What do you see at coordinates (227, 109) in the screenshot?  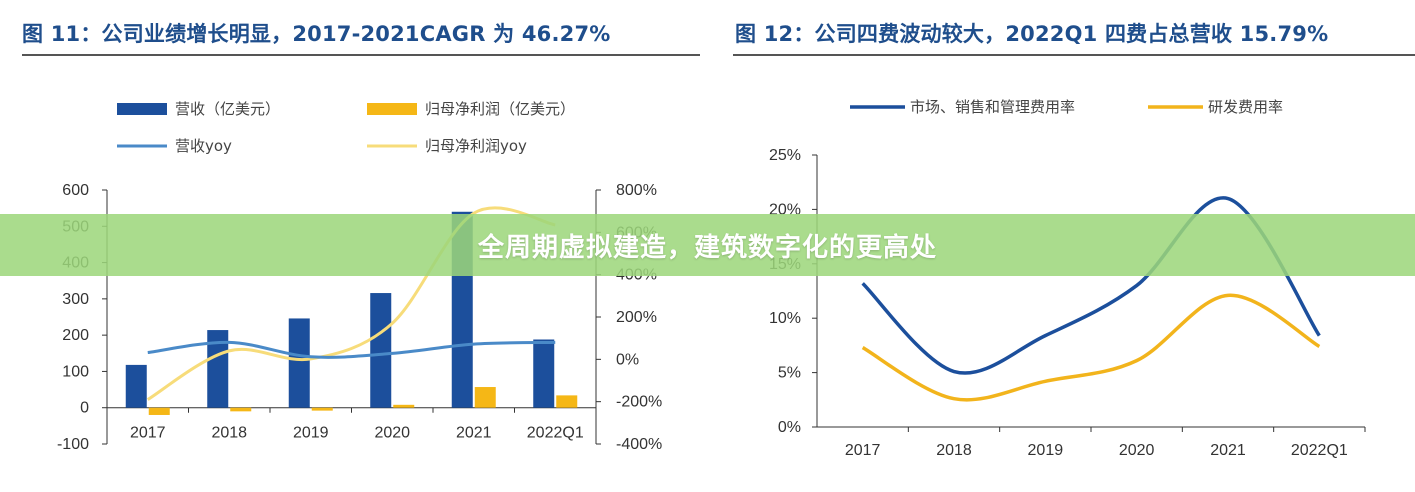 I see `legend-label-1: 营收（亿美元）` at bounding box center [227, 109].